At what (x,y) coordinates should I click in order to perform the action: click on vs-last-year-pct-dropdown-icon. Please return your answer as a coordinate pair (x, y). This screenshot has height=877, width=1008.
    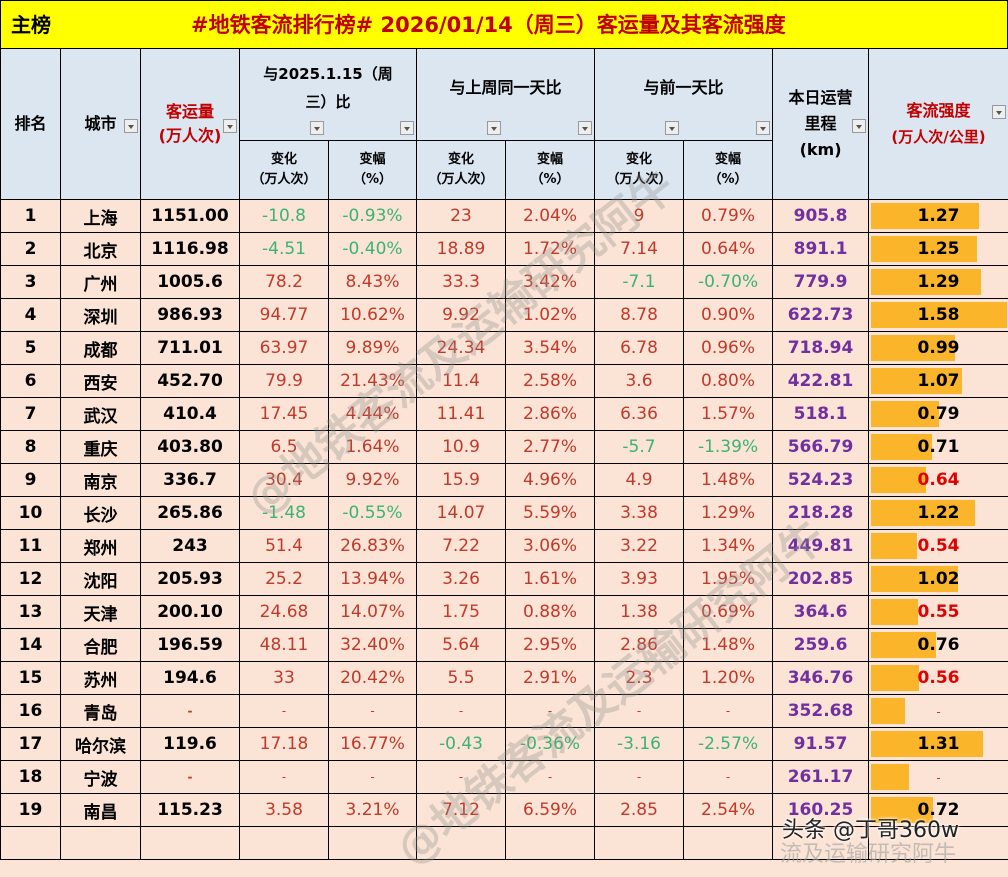
    Looking at the image, I should click on (407, 128).